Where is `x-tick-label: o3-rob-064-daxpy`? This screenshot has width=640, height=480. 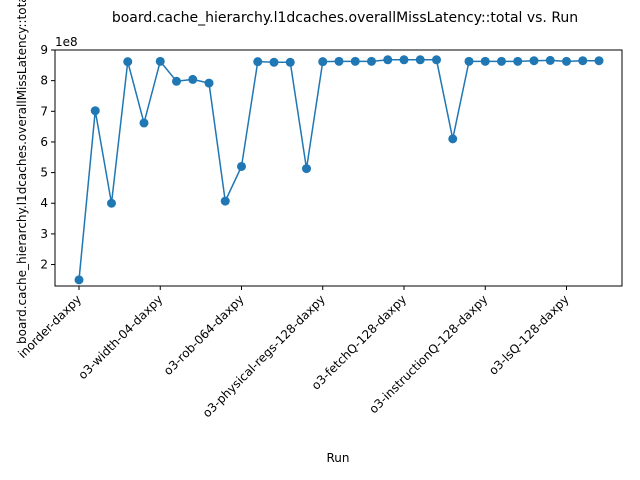 x-tick-label: o3-rob-064-daxpy is located at coordinates (204, 335).